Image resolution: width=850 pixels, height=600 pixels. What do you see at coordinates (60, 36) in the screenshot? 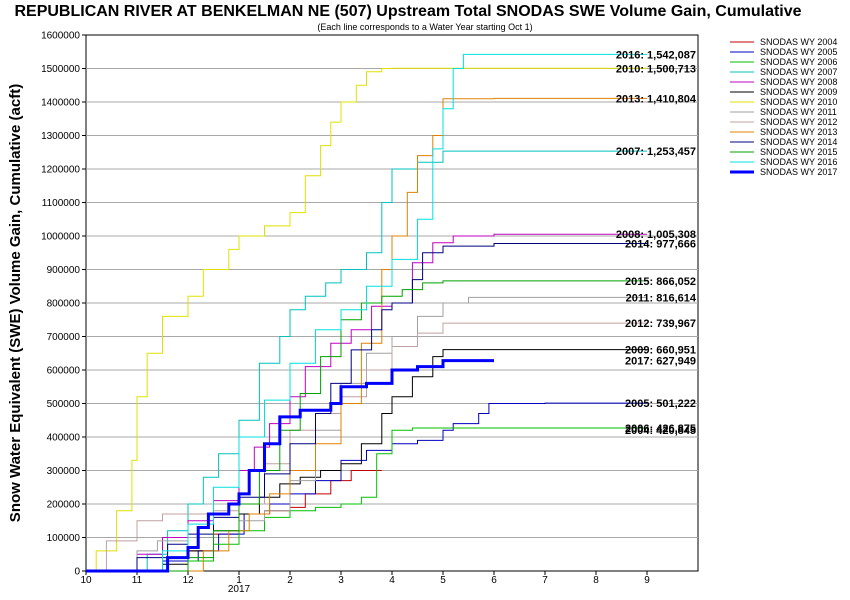
I see `y-tick-label: 1600000` at bounding box center [60, 36].